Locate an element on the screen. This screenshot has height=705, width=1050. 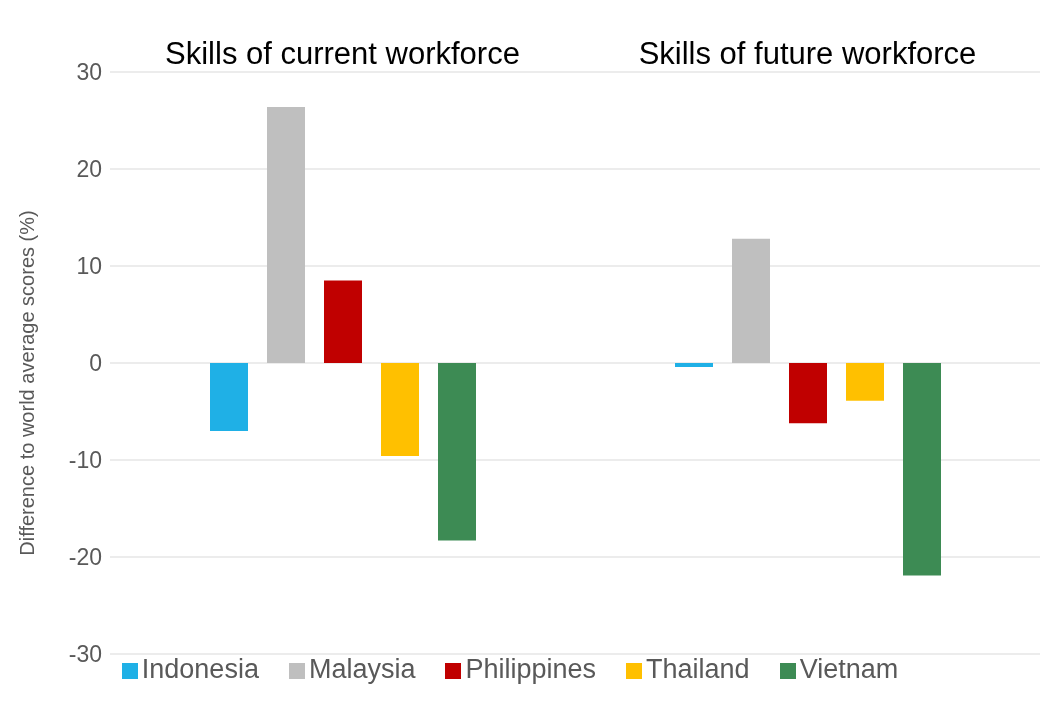
legend-label: Thailand is located at coordinates (698, 669).